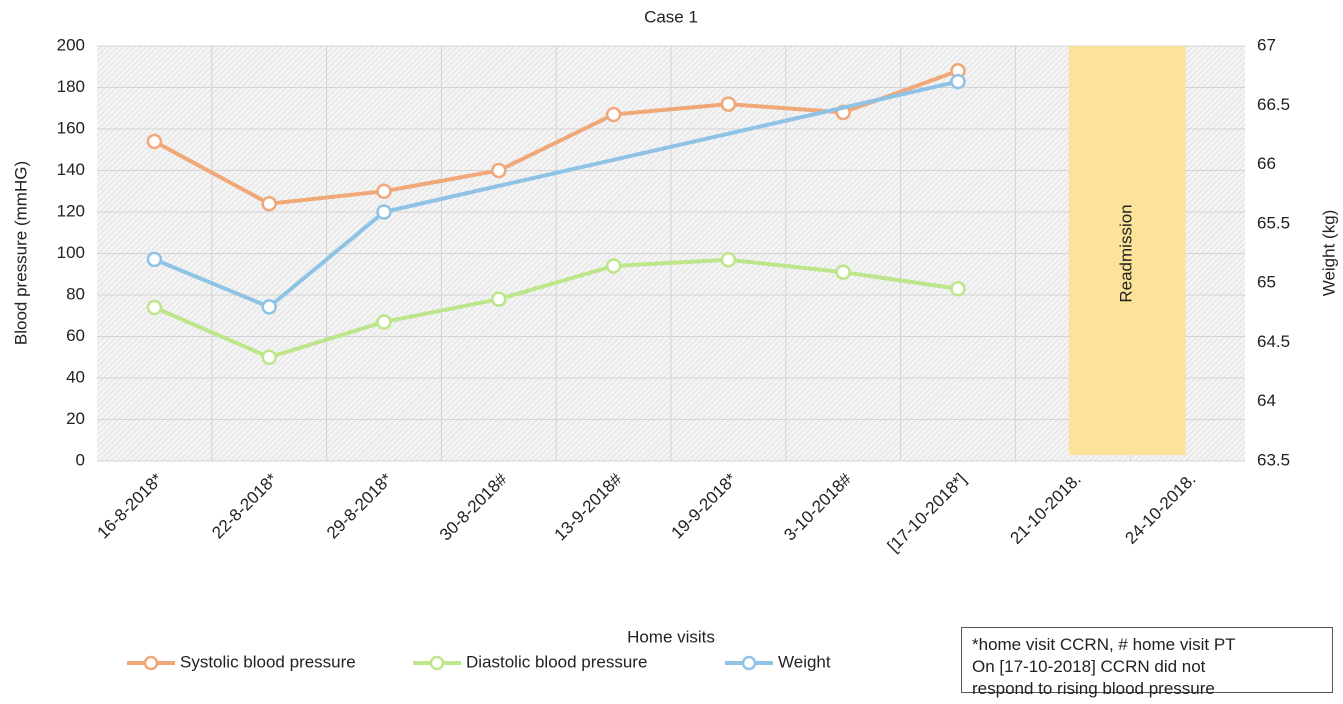  I want to click on y-tick-label: 0, so click(80, 459).